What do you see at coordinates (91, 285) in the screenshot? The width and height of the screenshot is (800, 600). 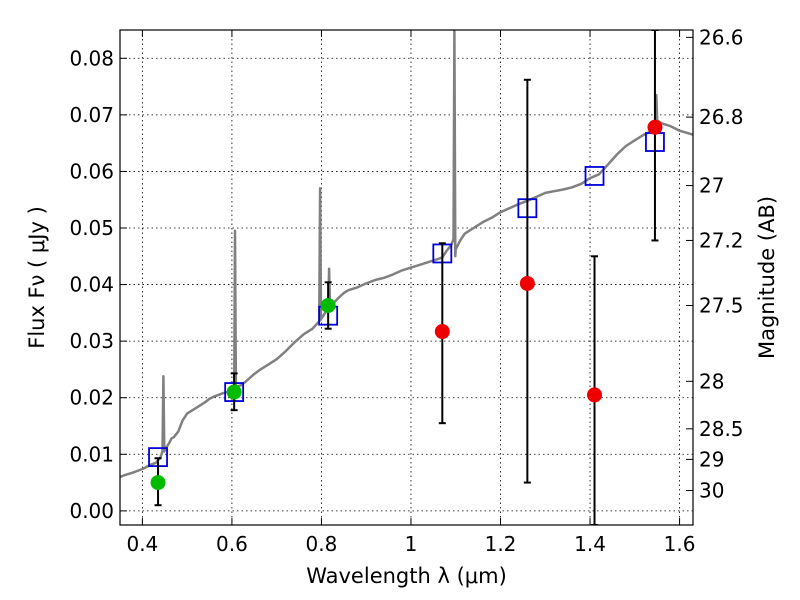 I see `y-tick-label: 0.04` at bounding box center [91, 285].